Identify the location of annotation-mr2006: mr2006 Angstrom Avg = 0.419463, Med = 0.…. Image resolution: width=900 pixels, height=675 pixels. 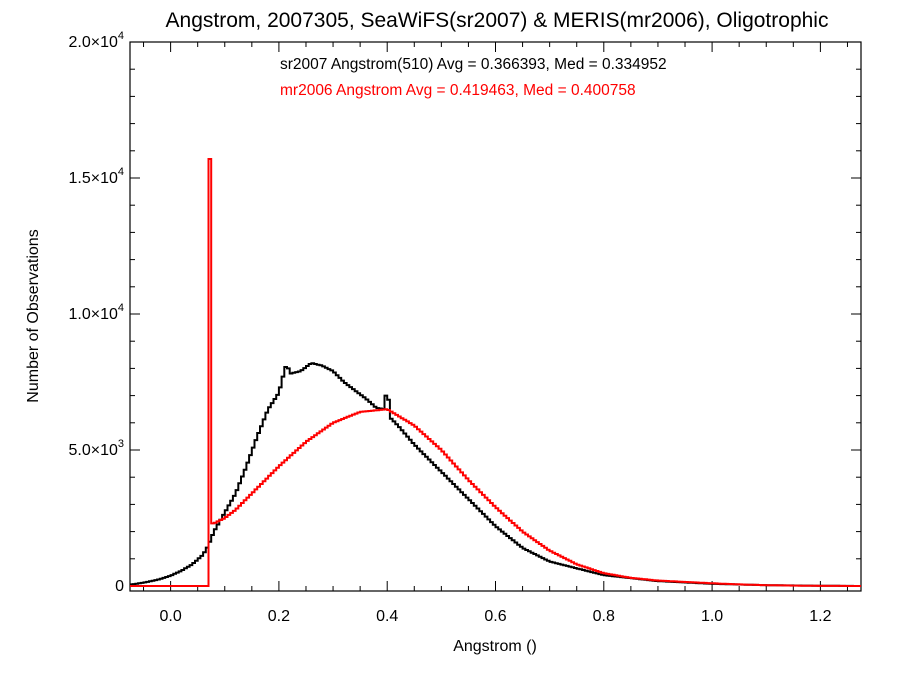
(458, 90).